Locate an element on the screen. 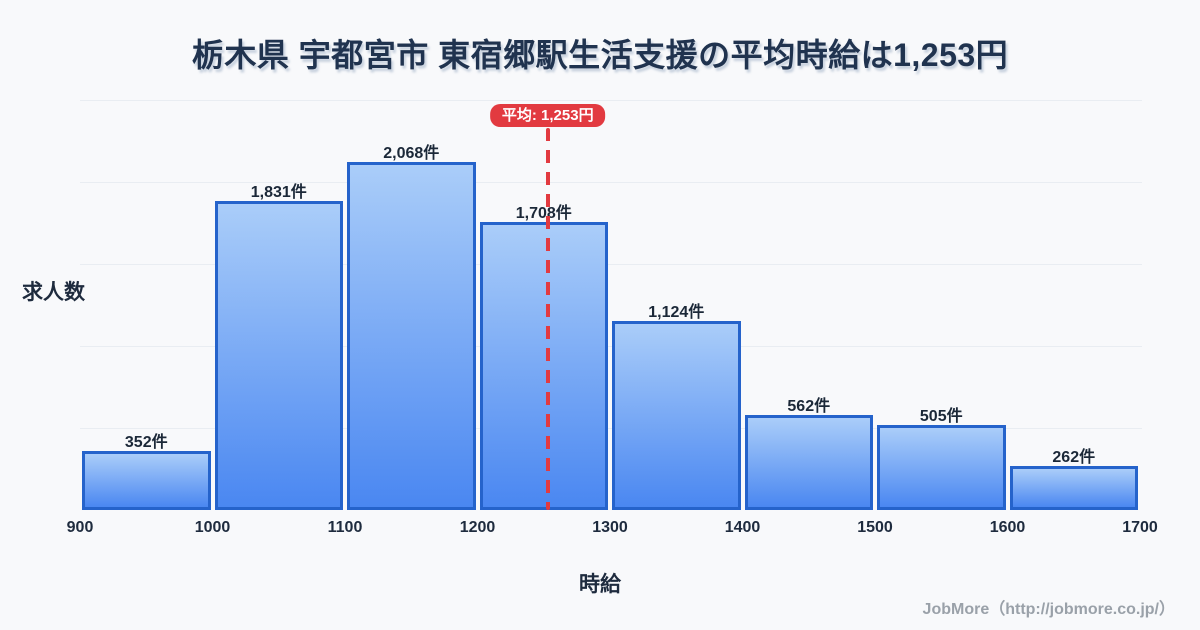  chart-title: 栃木県 宇都宮市 東宿郷駅生活支援の平均時給は1,253円 is located at coordinates (600, 55).